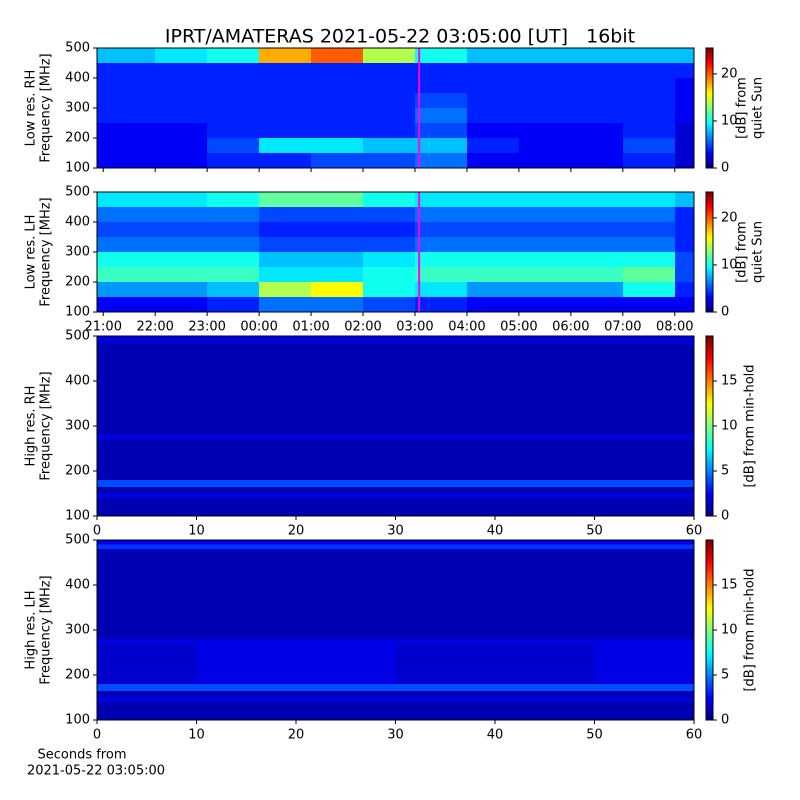  What do you see at coordinates (46, 629) in the screenshot?
I see `y-axis-label: Frequency [MHz]` at bounding box center [46, 629].